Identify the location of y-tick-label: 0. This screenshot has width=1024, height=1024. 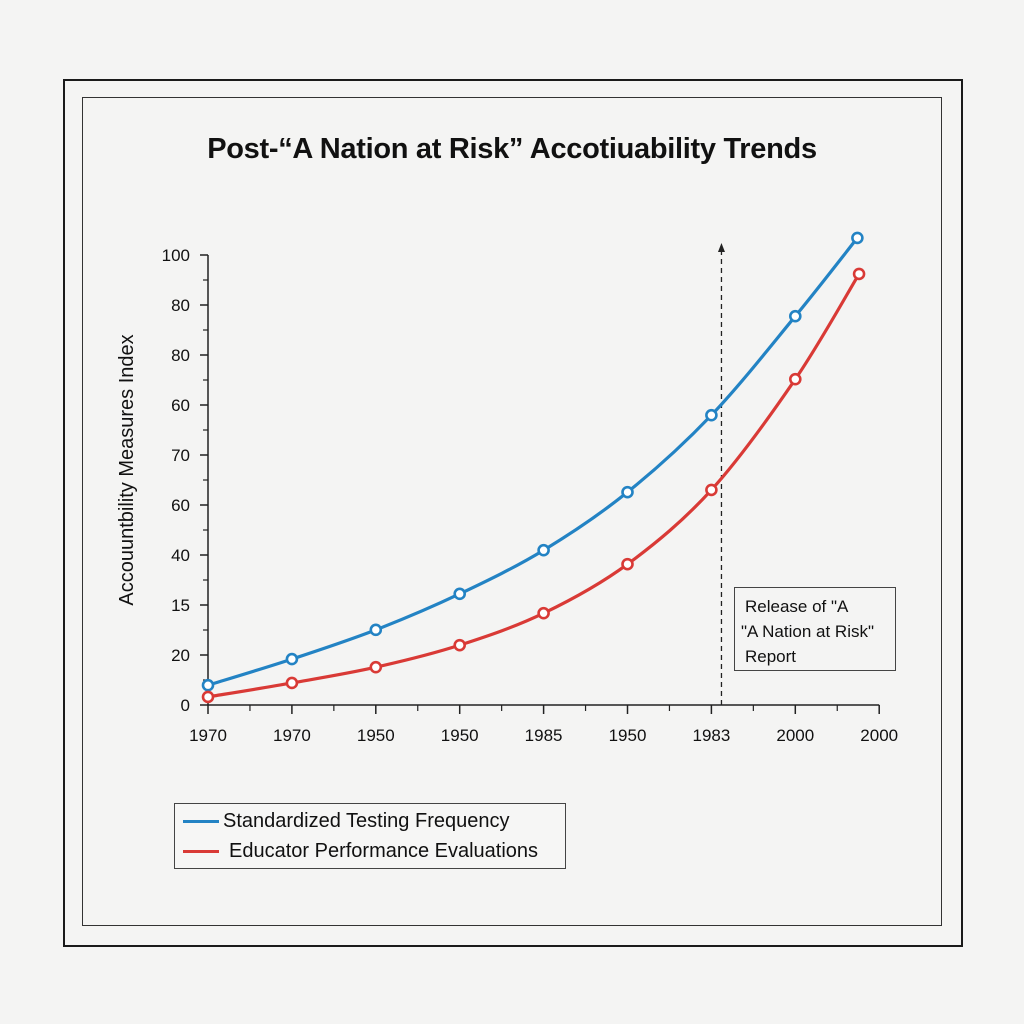
(185, 705).